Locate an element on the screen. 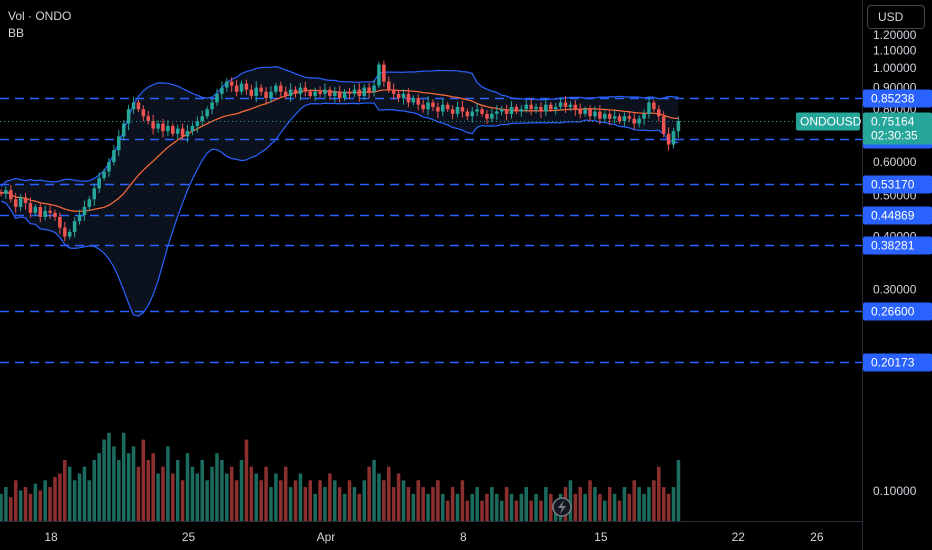 The width and height of the screenshot is (932, 550). current-price: 0.75164 is located at coordinates (893, 122).